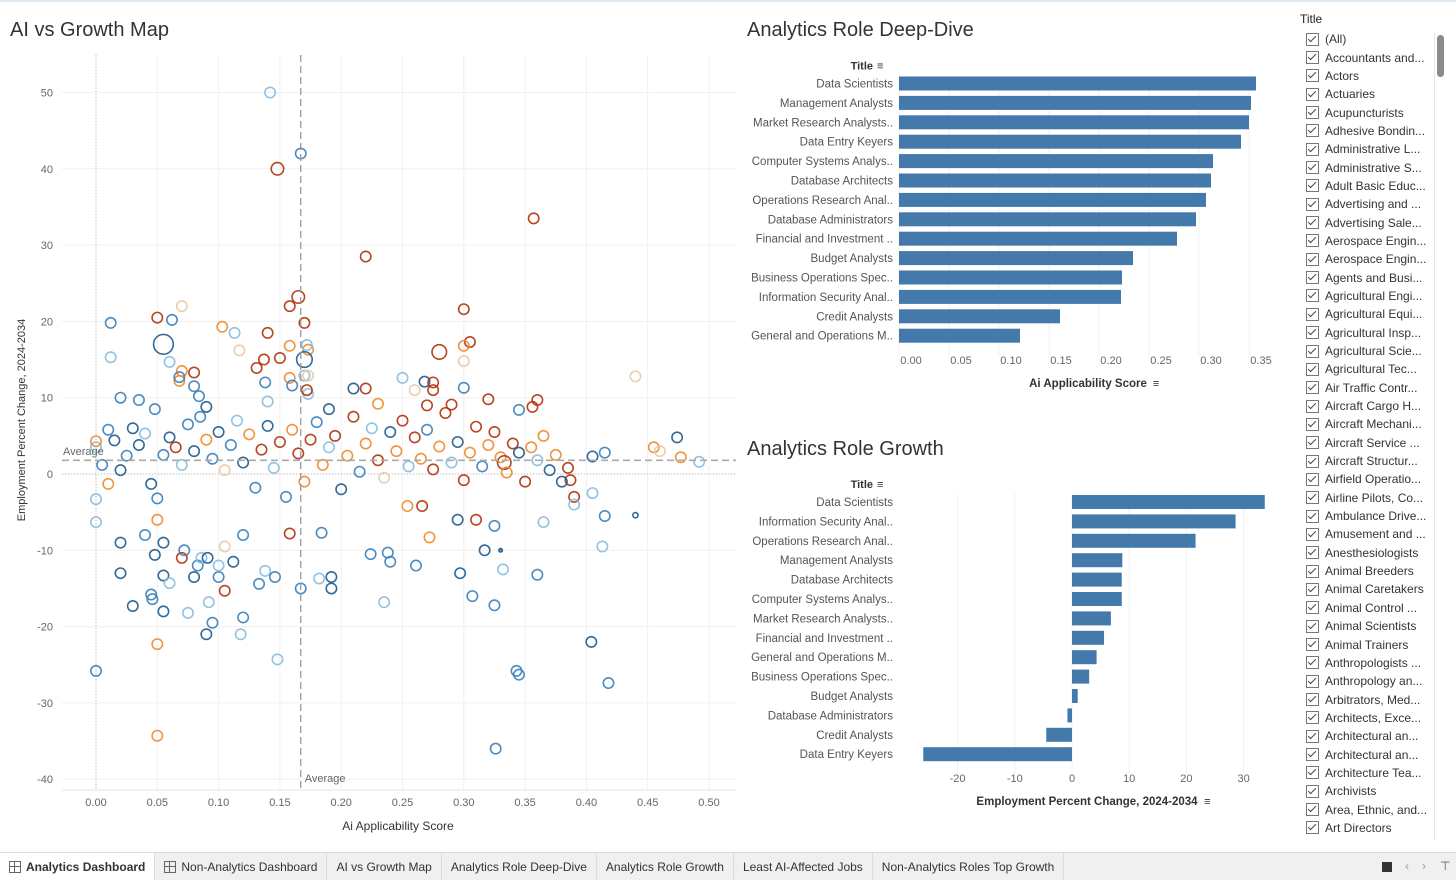 The height and width of the screenshot is (880, 1456). What do you see at coordinates (1376, 589) in the screenshot?
I see `filter-item: Animal Caretakers` at bounding box center [1376, 589].